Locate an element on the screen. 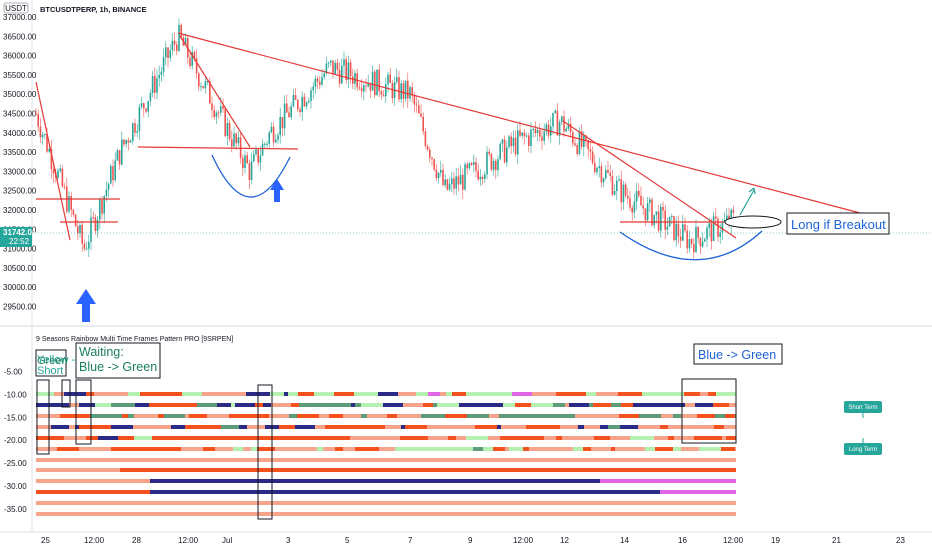 The image size is (932, 550). trendline-drop is located at coordinates (53, 161).